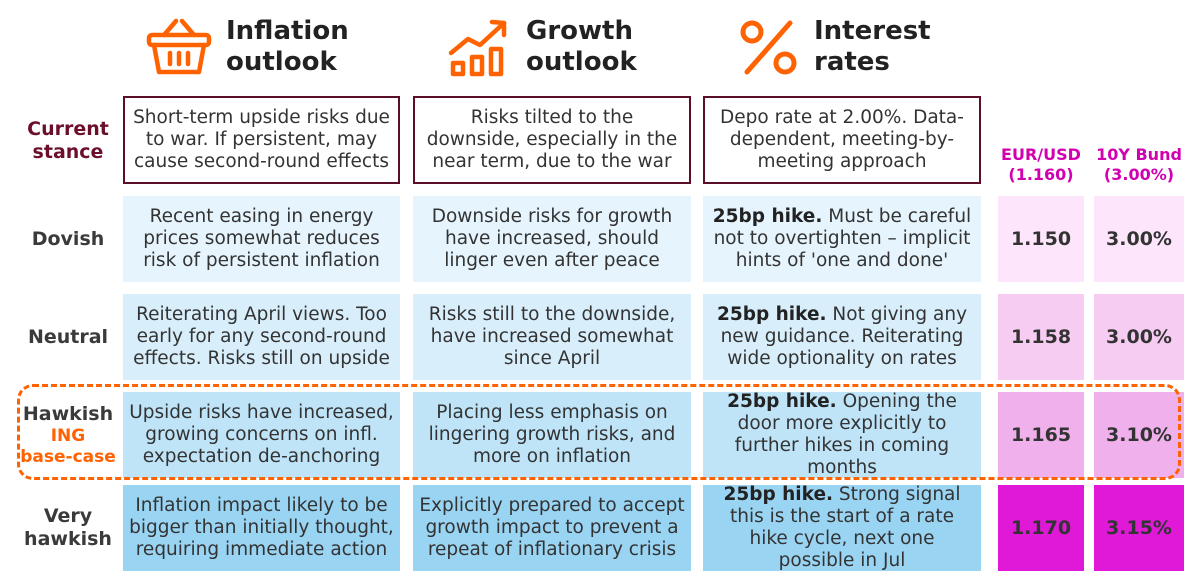 The width and height of the screenshot is (1200, 582). I want to click on scenario-label-hawkish: Hawkish ING base-case, so click(68, 435).